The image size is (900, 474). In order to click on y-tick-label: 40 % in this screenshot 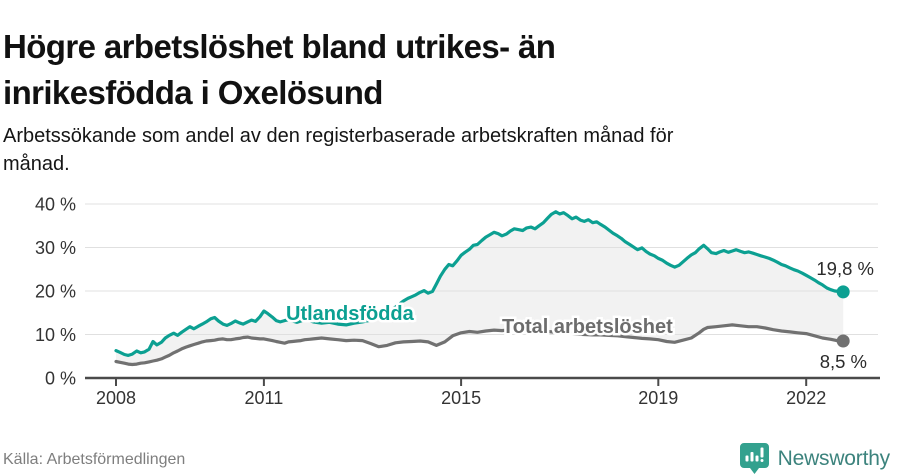, I will do `click(55, 205)`.